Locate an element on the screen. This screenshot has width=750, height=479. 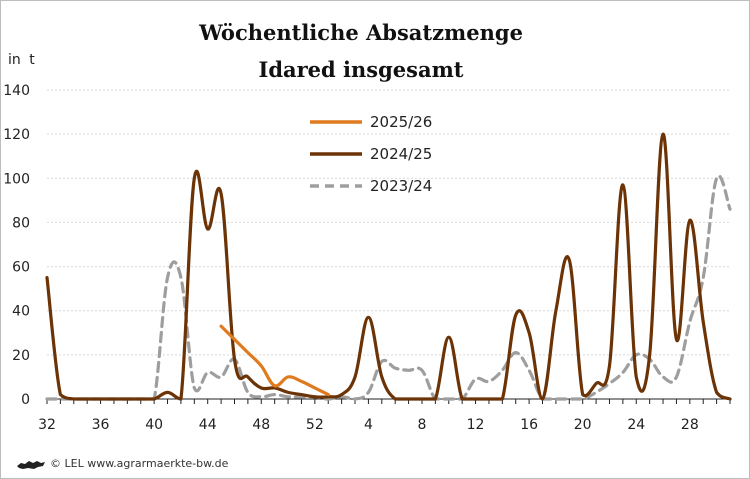
y-tick-label: 40 is located at coordinates (21, 312).